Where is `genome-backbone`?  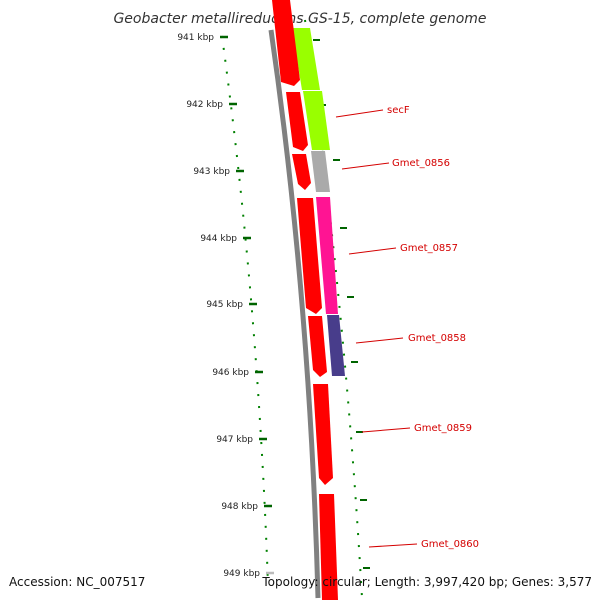
genome-backbone is located at coordinates (294, 314).